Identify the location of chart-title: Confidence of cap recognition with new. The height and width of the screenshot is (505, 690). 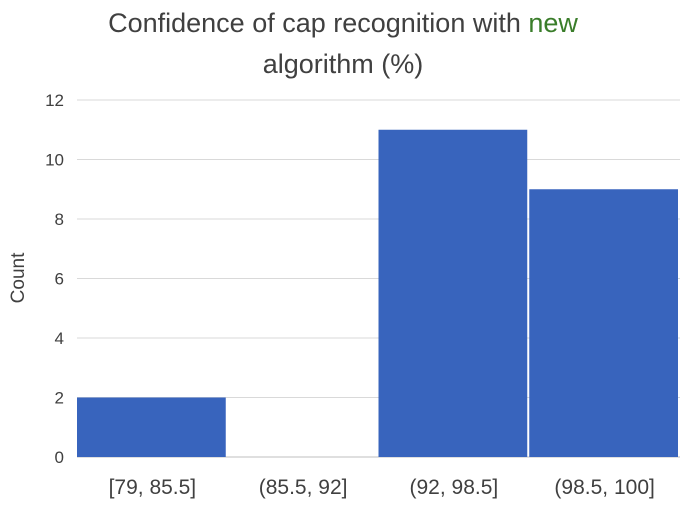
(343, 23).